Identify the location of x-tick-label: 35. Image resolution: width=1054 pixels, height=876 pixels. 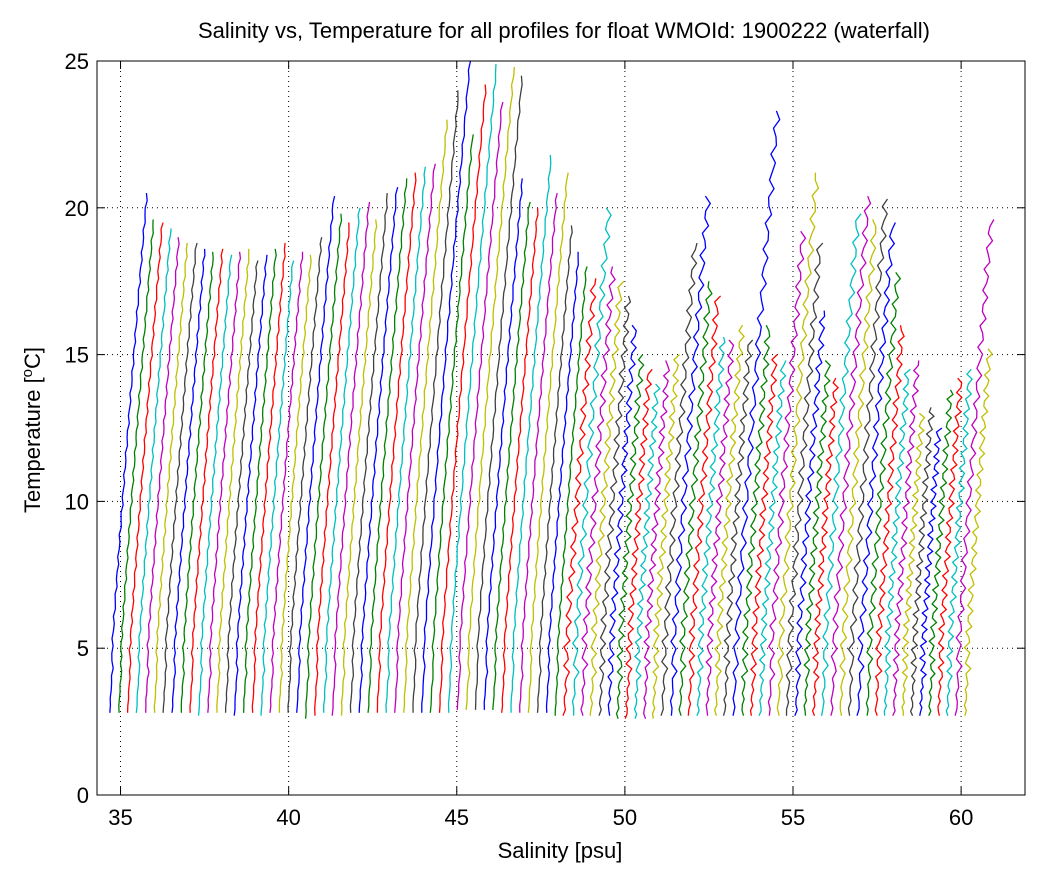
(120, 817).